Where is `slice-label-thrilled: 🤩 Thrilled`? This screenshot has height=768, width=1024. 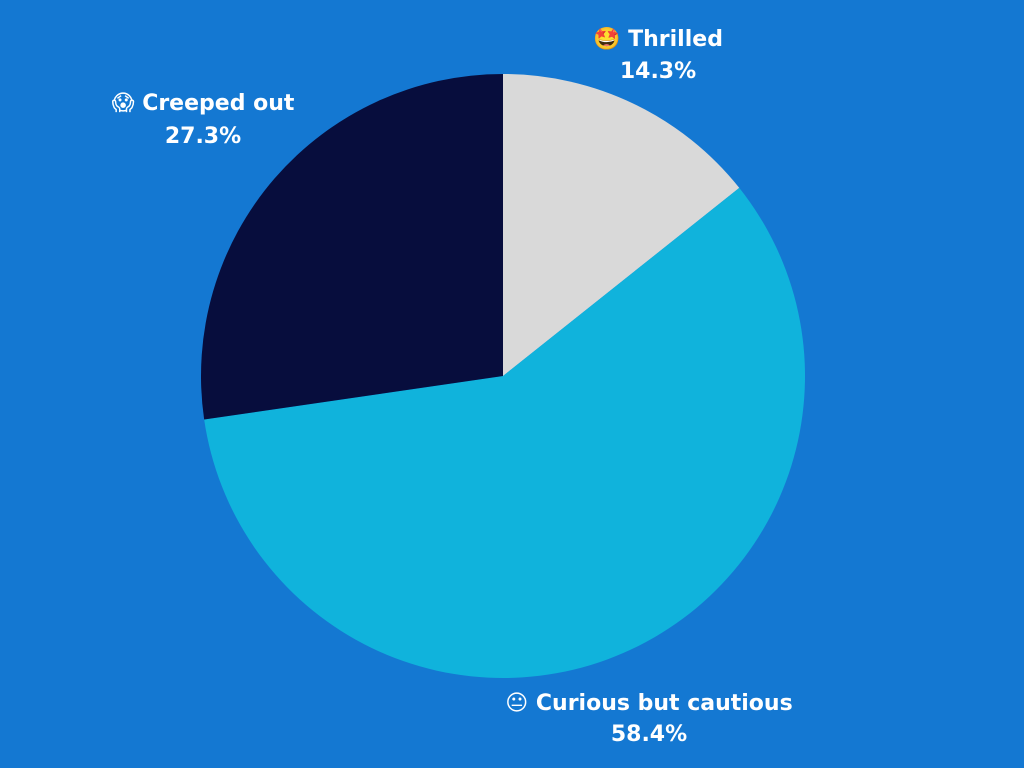 slice-label-thrilled: 🤩 Thrilled is located at coordinates (658, 39).